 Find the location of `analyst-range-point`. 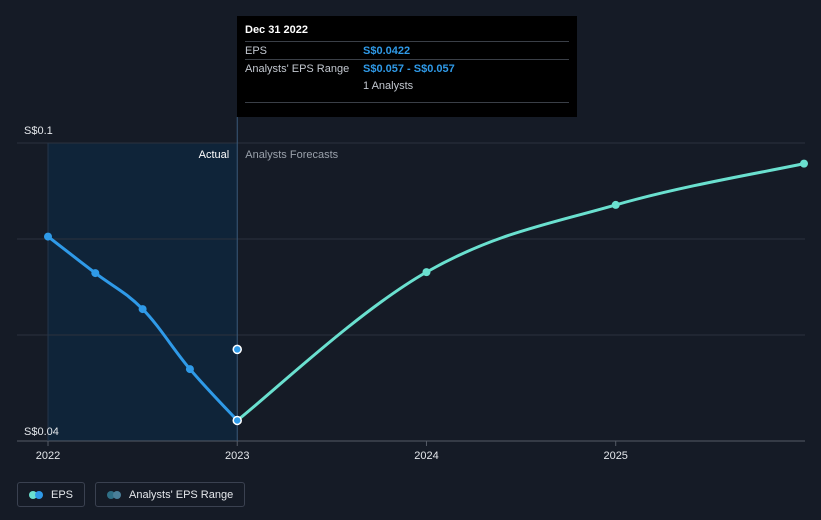

analyst-range-point is located at coordinates (237, 349).